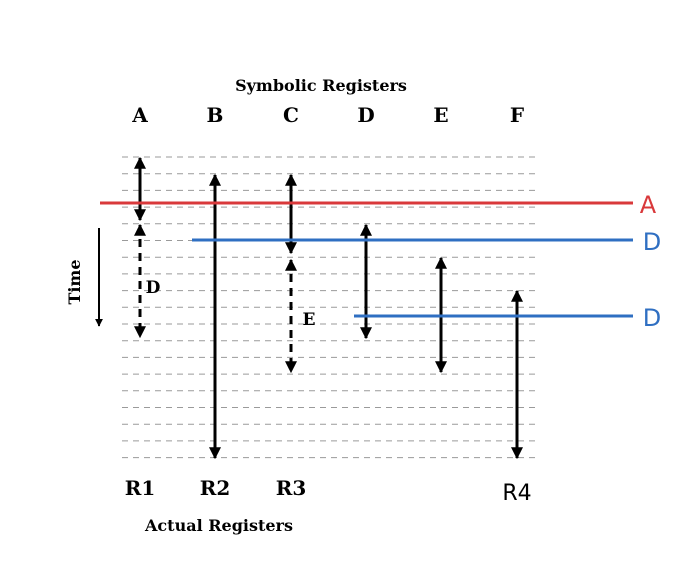 The width and height of the screenshot is (673, 561). What do you see at coordinates (309, 320) in the screenshot?
I see `spill-label-c: E` at bounding box center [309, 320].